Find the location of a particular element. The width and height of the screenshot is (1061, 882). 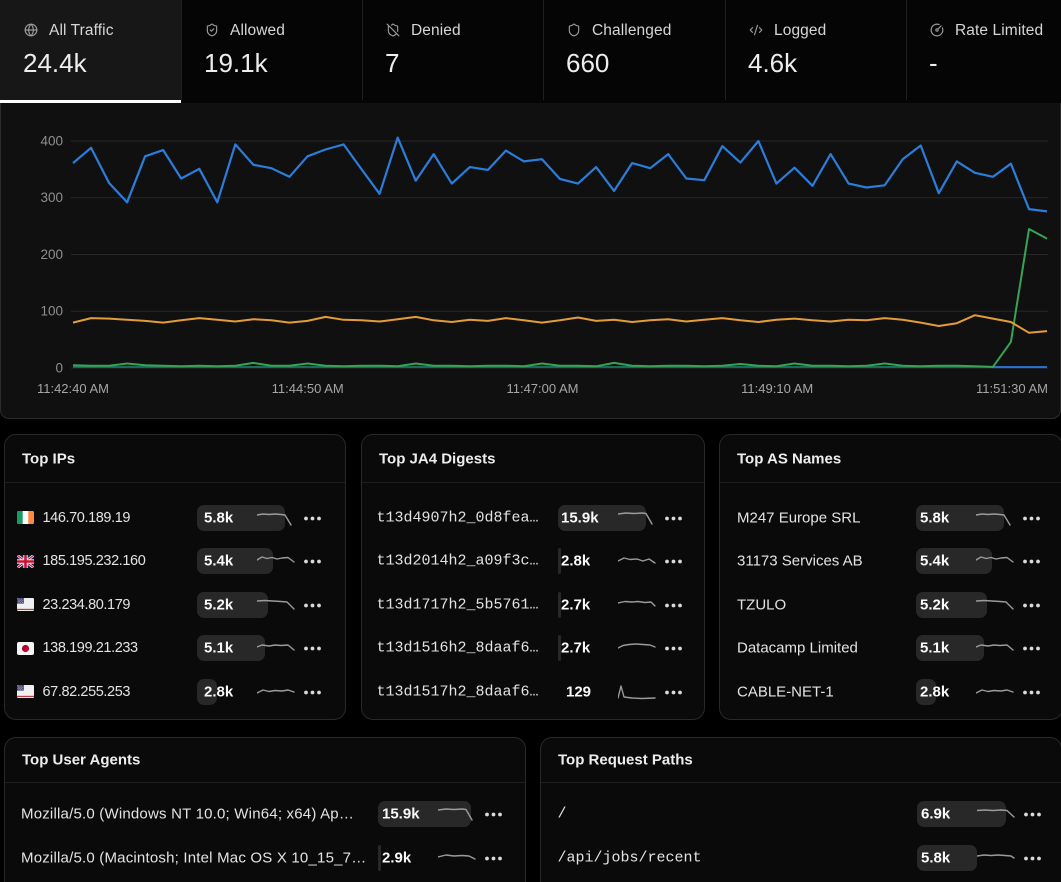

svg-text: 11:51:30 AM is located at coordinates (1012, 388).